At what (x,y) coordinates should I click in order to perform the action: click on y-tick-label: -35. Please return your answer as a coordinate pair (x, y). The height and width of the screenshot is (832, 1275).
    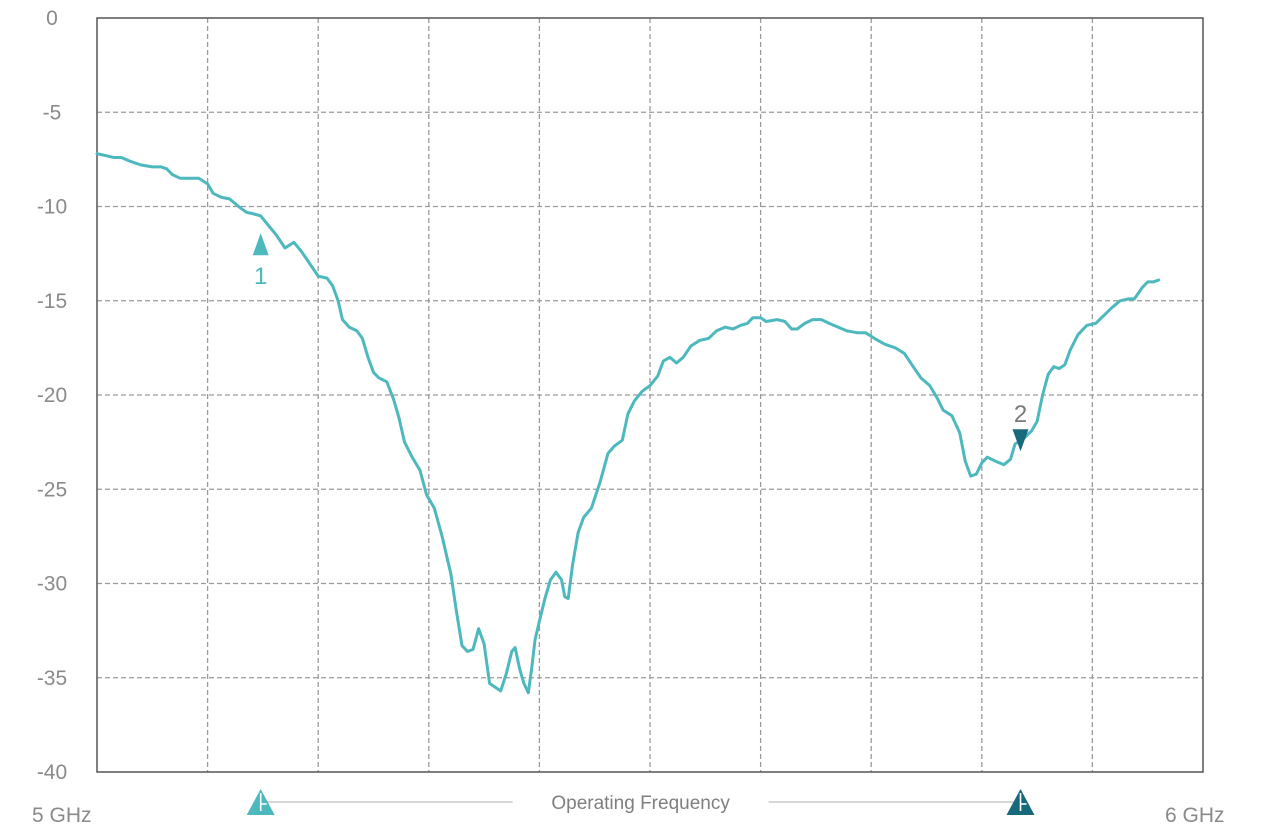
    Looking at the image, I should click on (52, 678).